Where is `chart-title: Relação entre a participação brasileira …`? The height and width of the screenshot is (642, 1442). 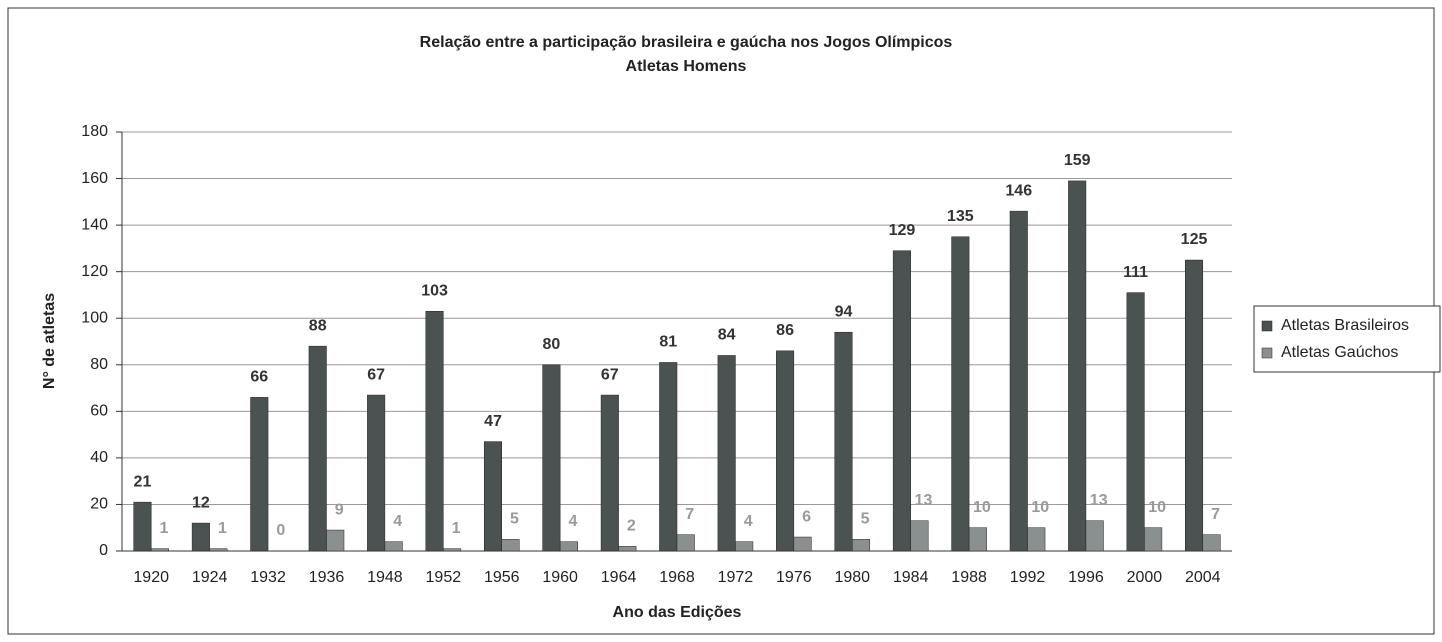
chart-title: Relação entre a participação brasileira … is located at coordinates (686, 42).